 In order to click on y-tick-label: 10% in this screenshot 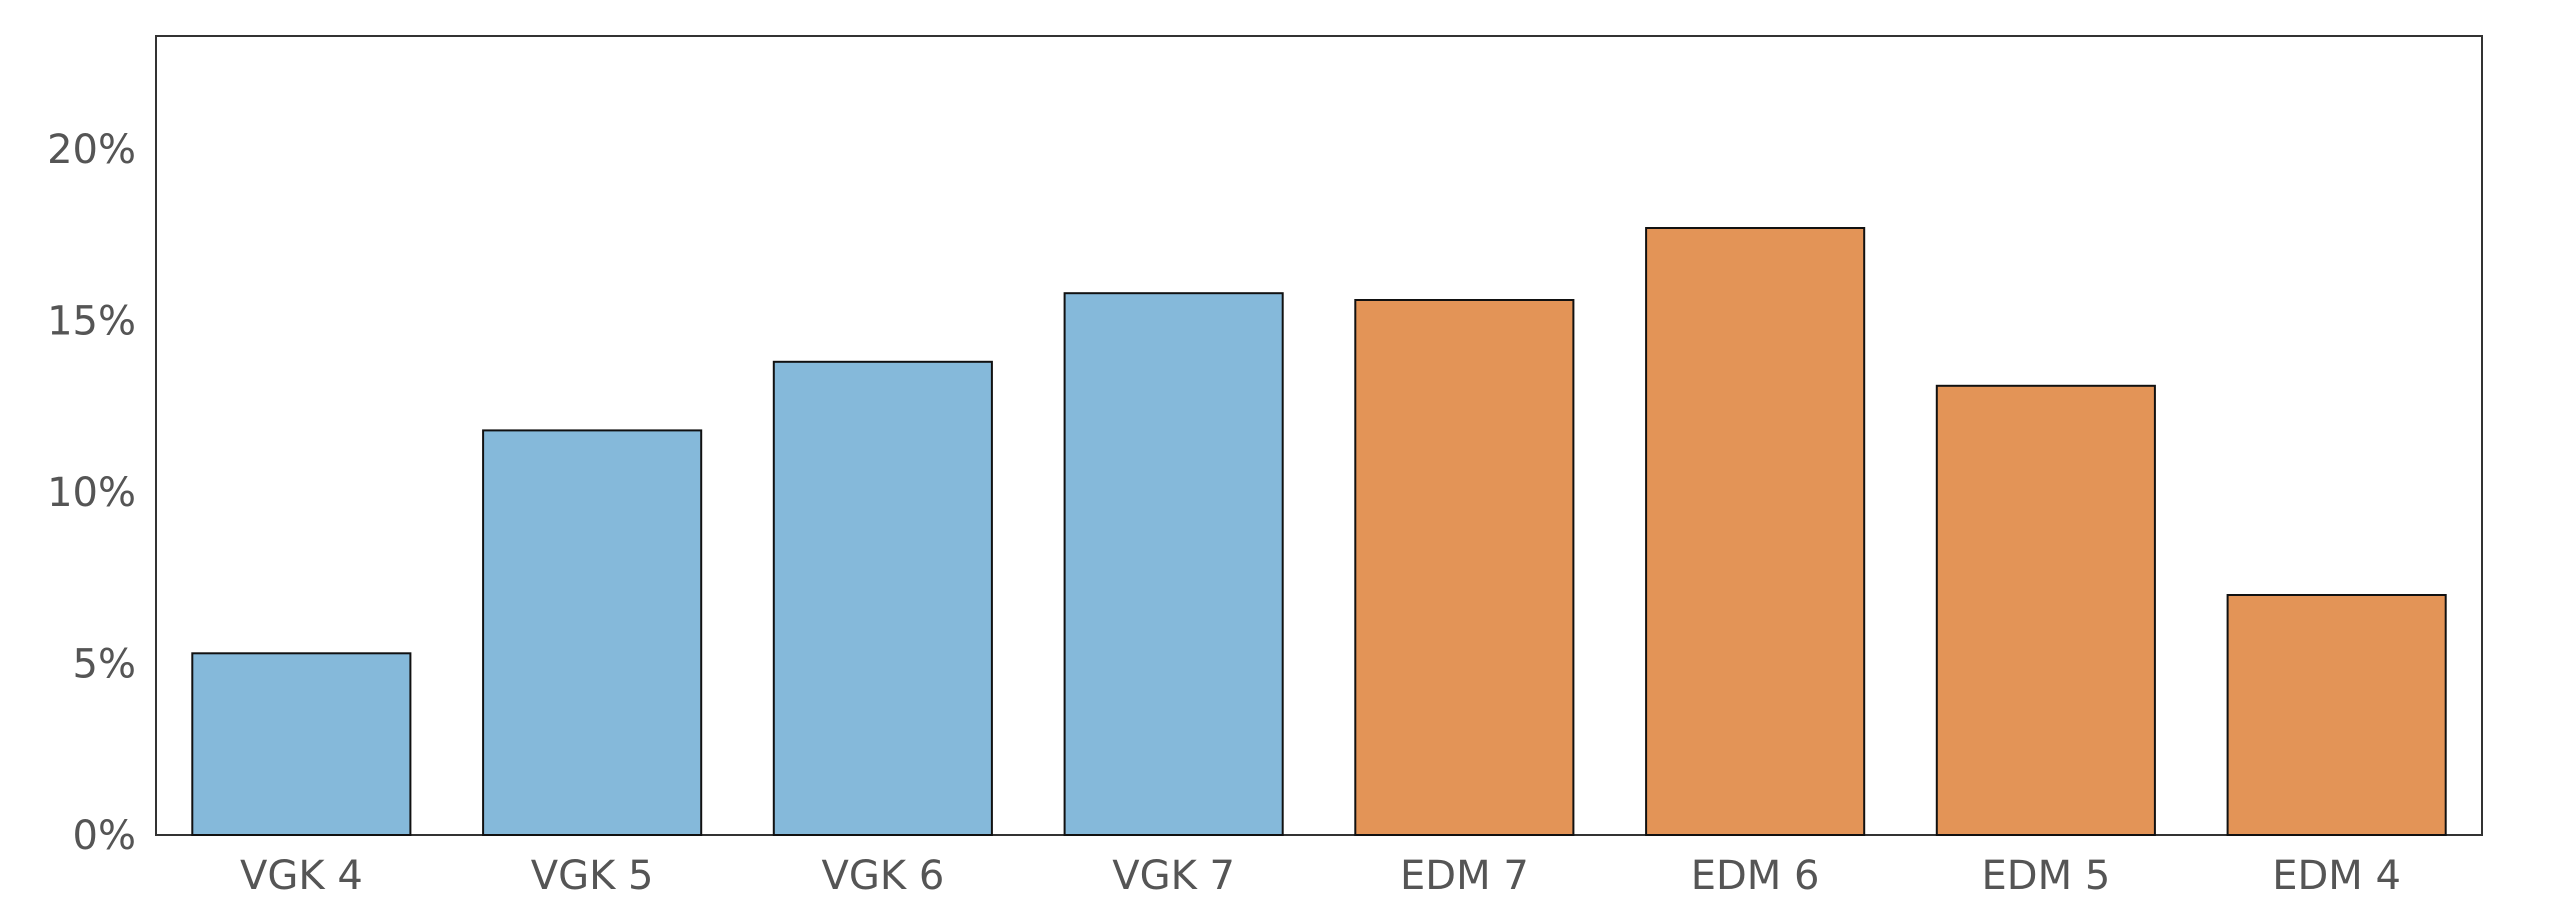, I will do `click(91, 493)`.